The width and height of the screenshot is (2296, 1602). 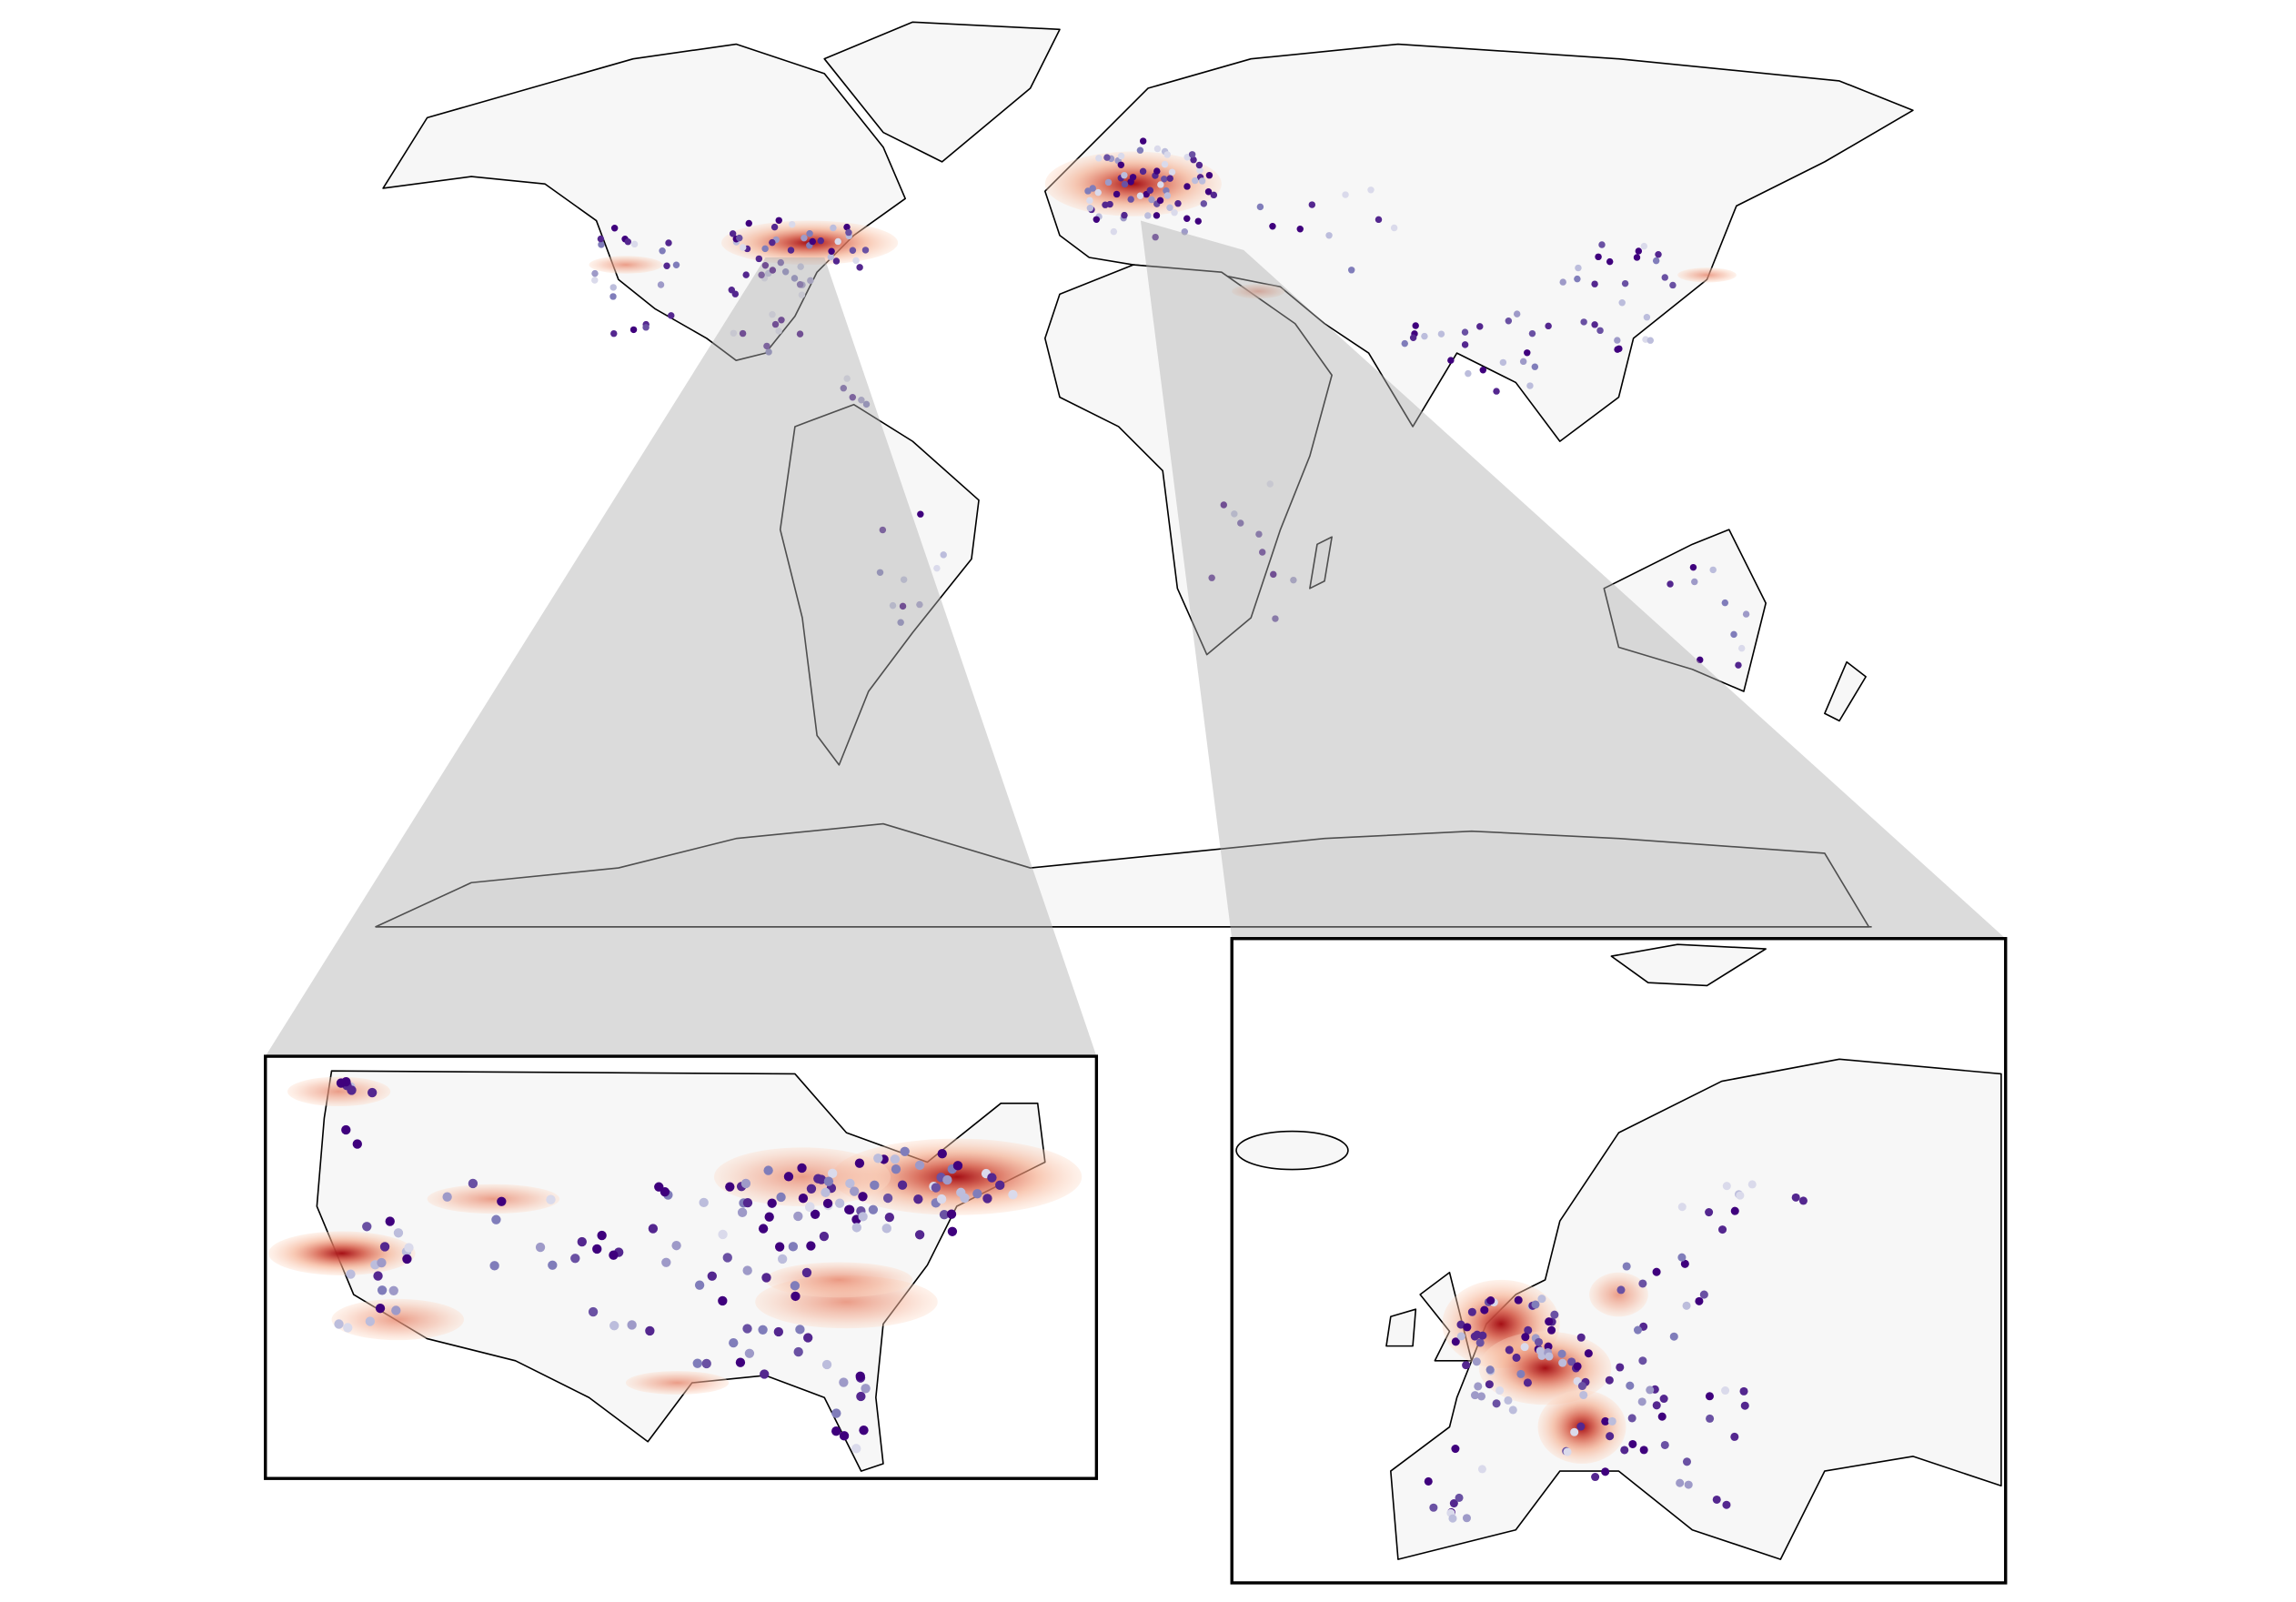 What do you see at coordinates (675, 1235) in the screenshot?
I see `us-heat` at bounding box center [675, 1235].